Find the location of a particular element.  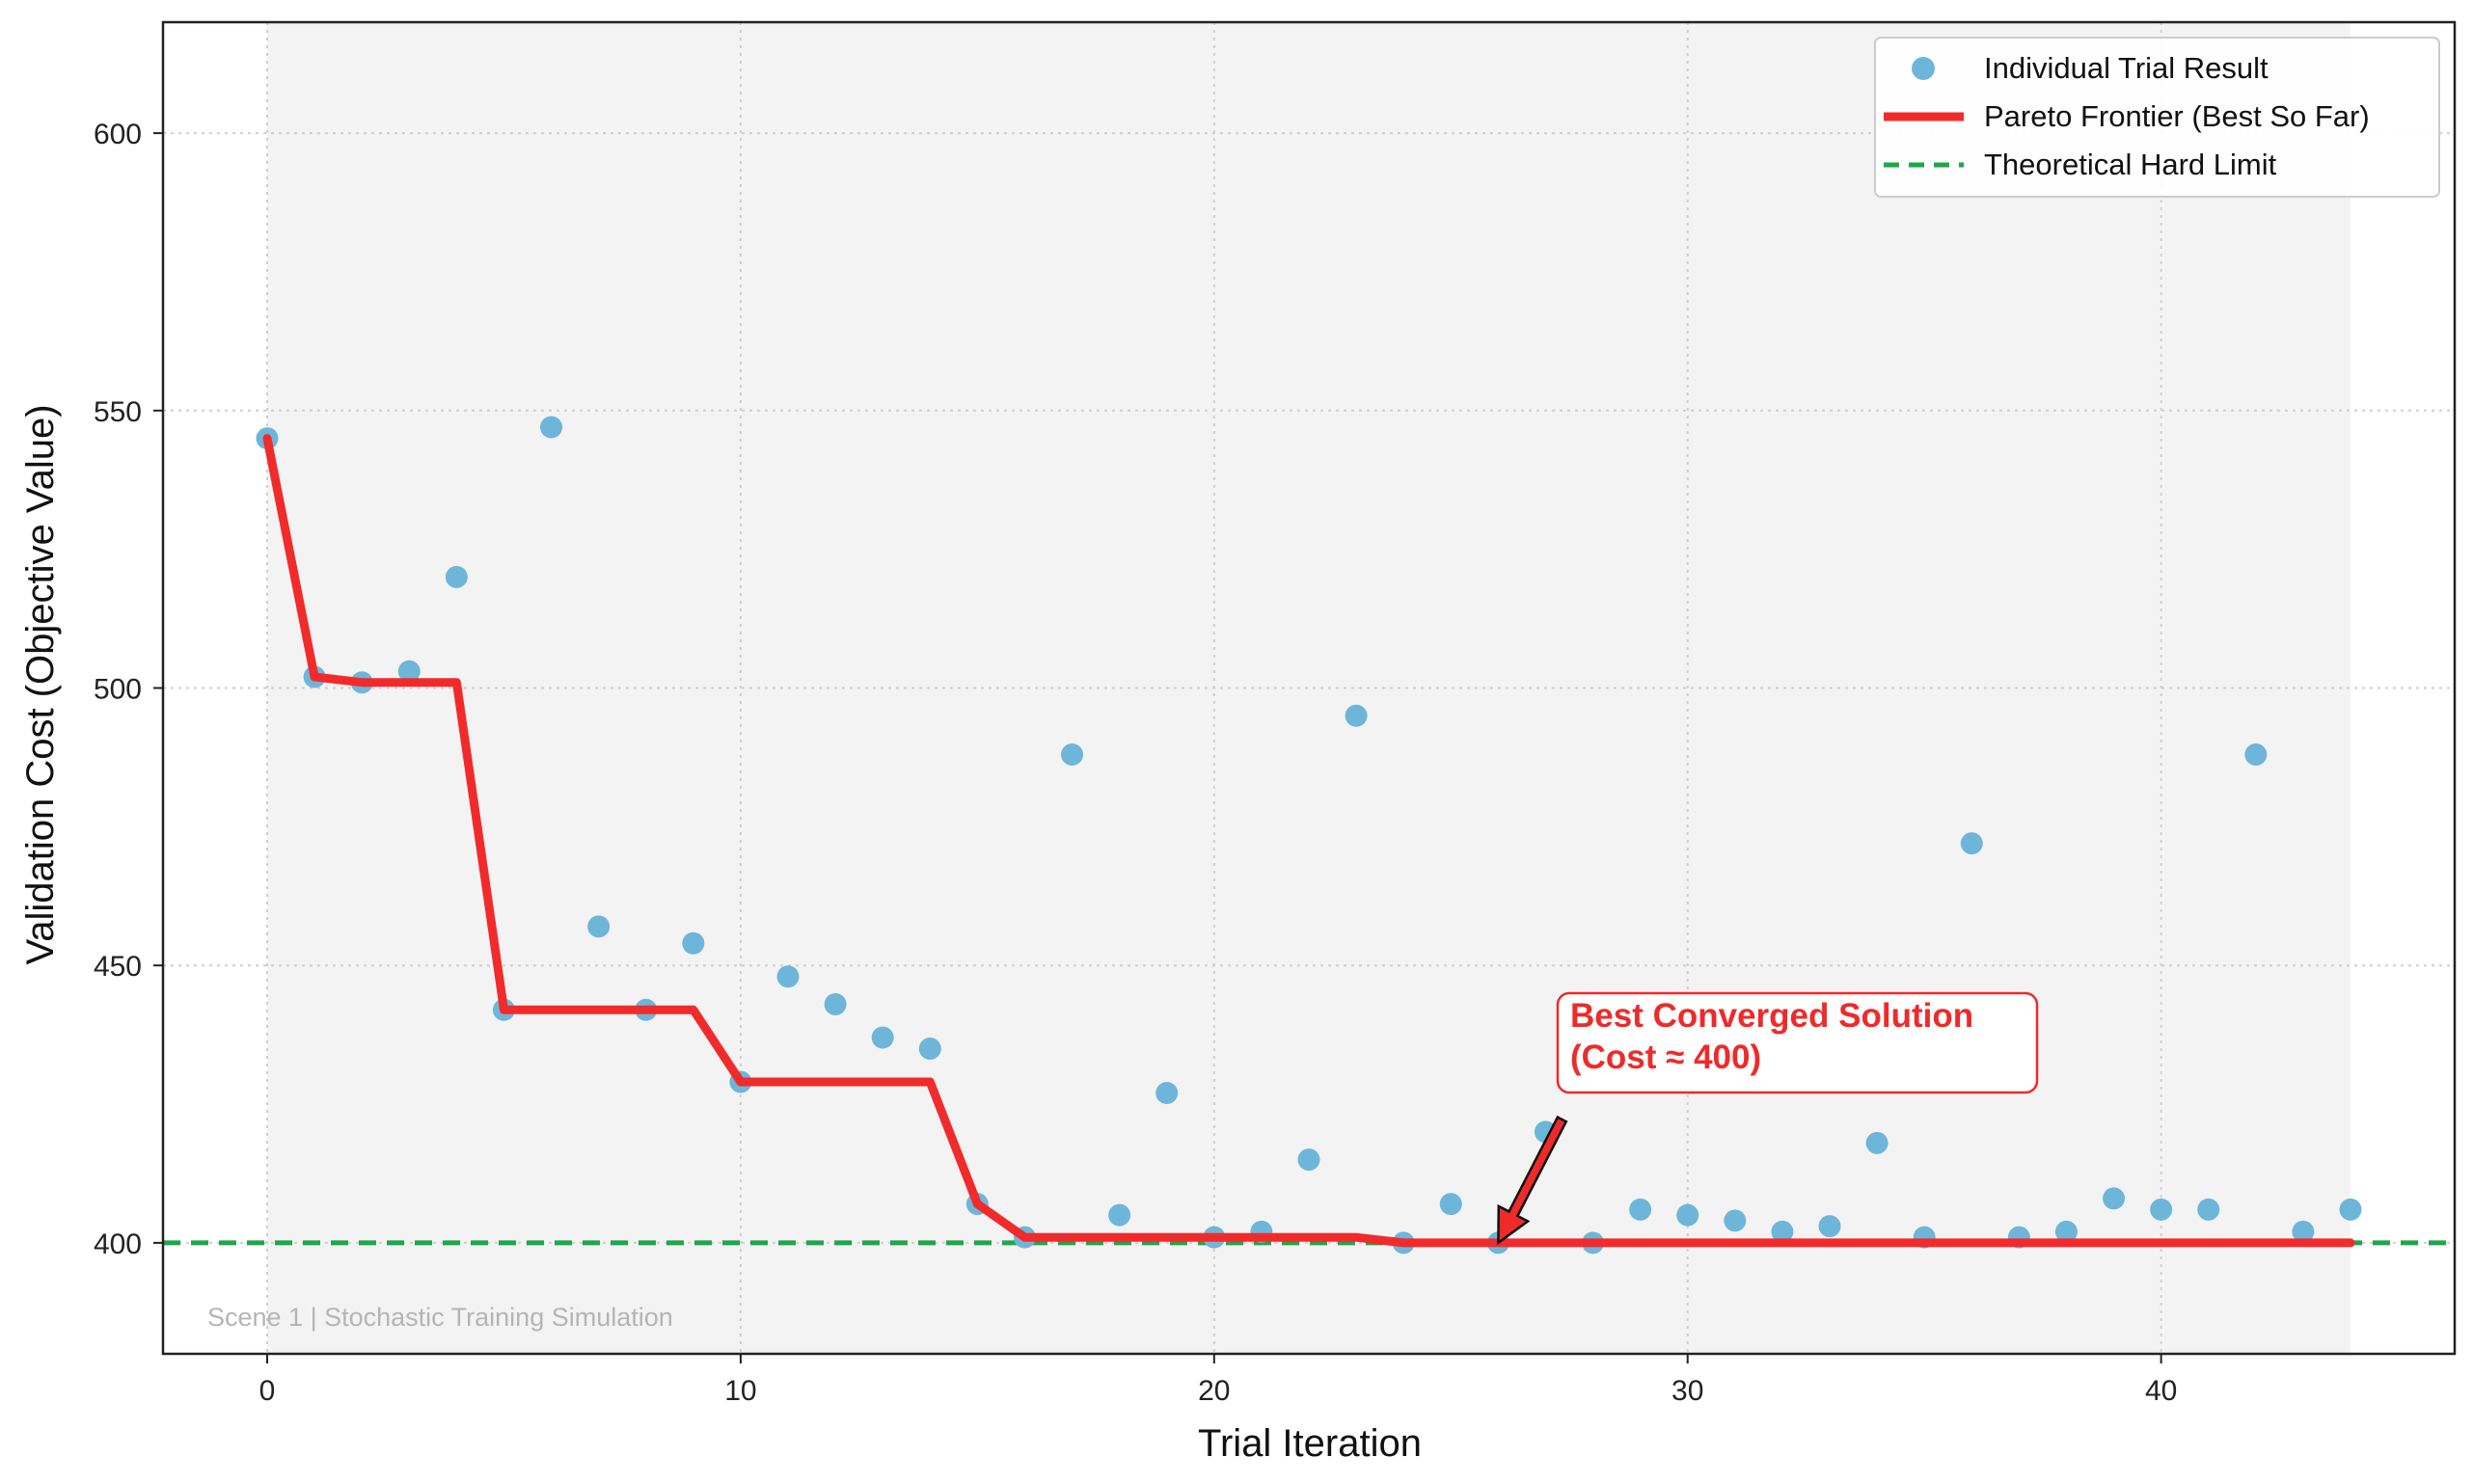

legend-marker-trials is located at coordinates (1923, 68).